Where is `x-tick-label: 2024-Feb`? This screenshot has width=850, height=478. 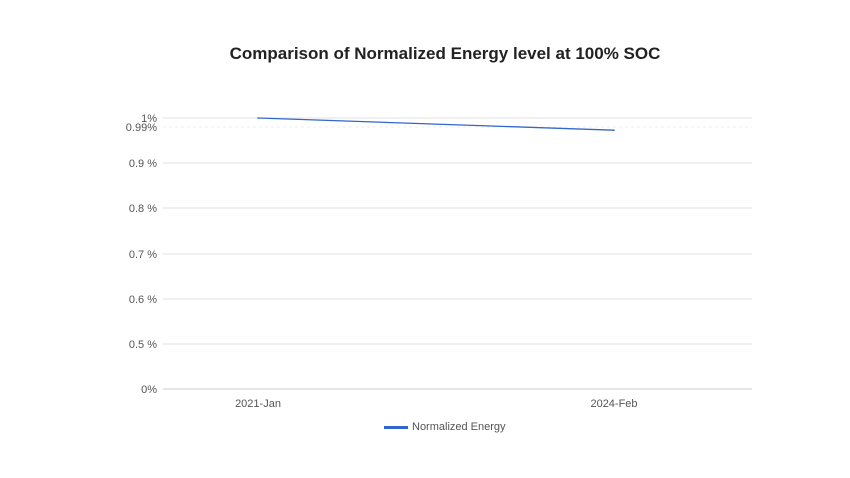
x-tick-label: 2024-Feb is located at coordinates (613, 404).